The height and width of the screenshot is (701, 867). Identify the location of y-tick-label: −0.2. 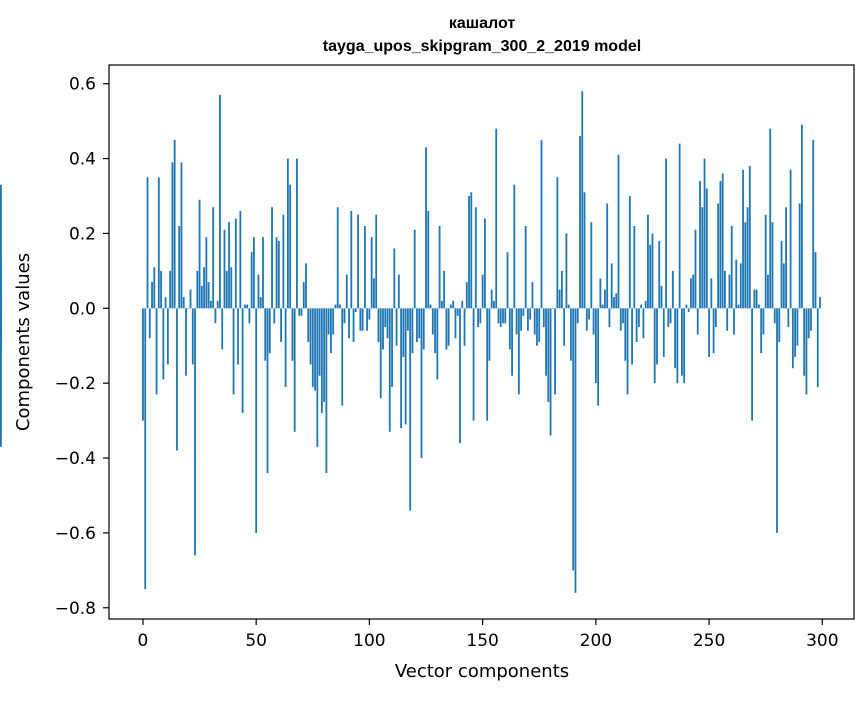
(75, 384).